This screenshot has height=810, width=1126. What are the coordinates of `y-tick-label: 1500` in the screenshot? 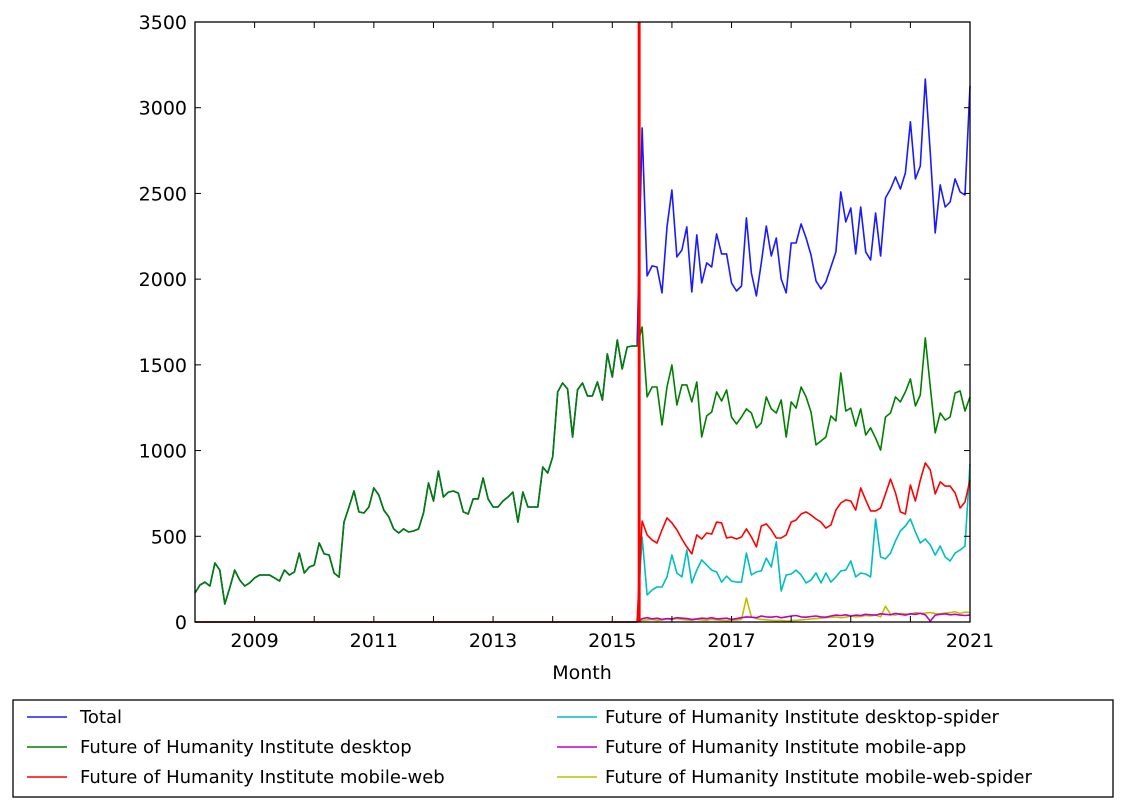 It's located at (163, 366).